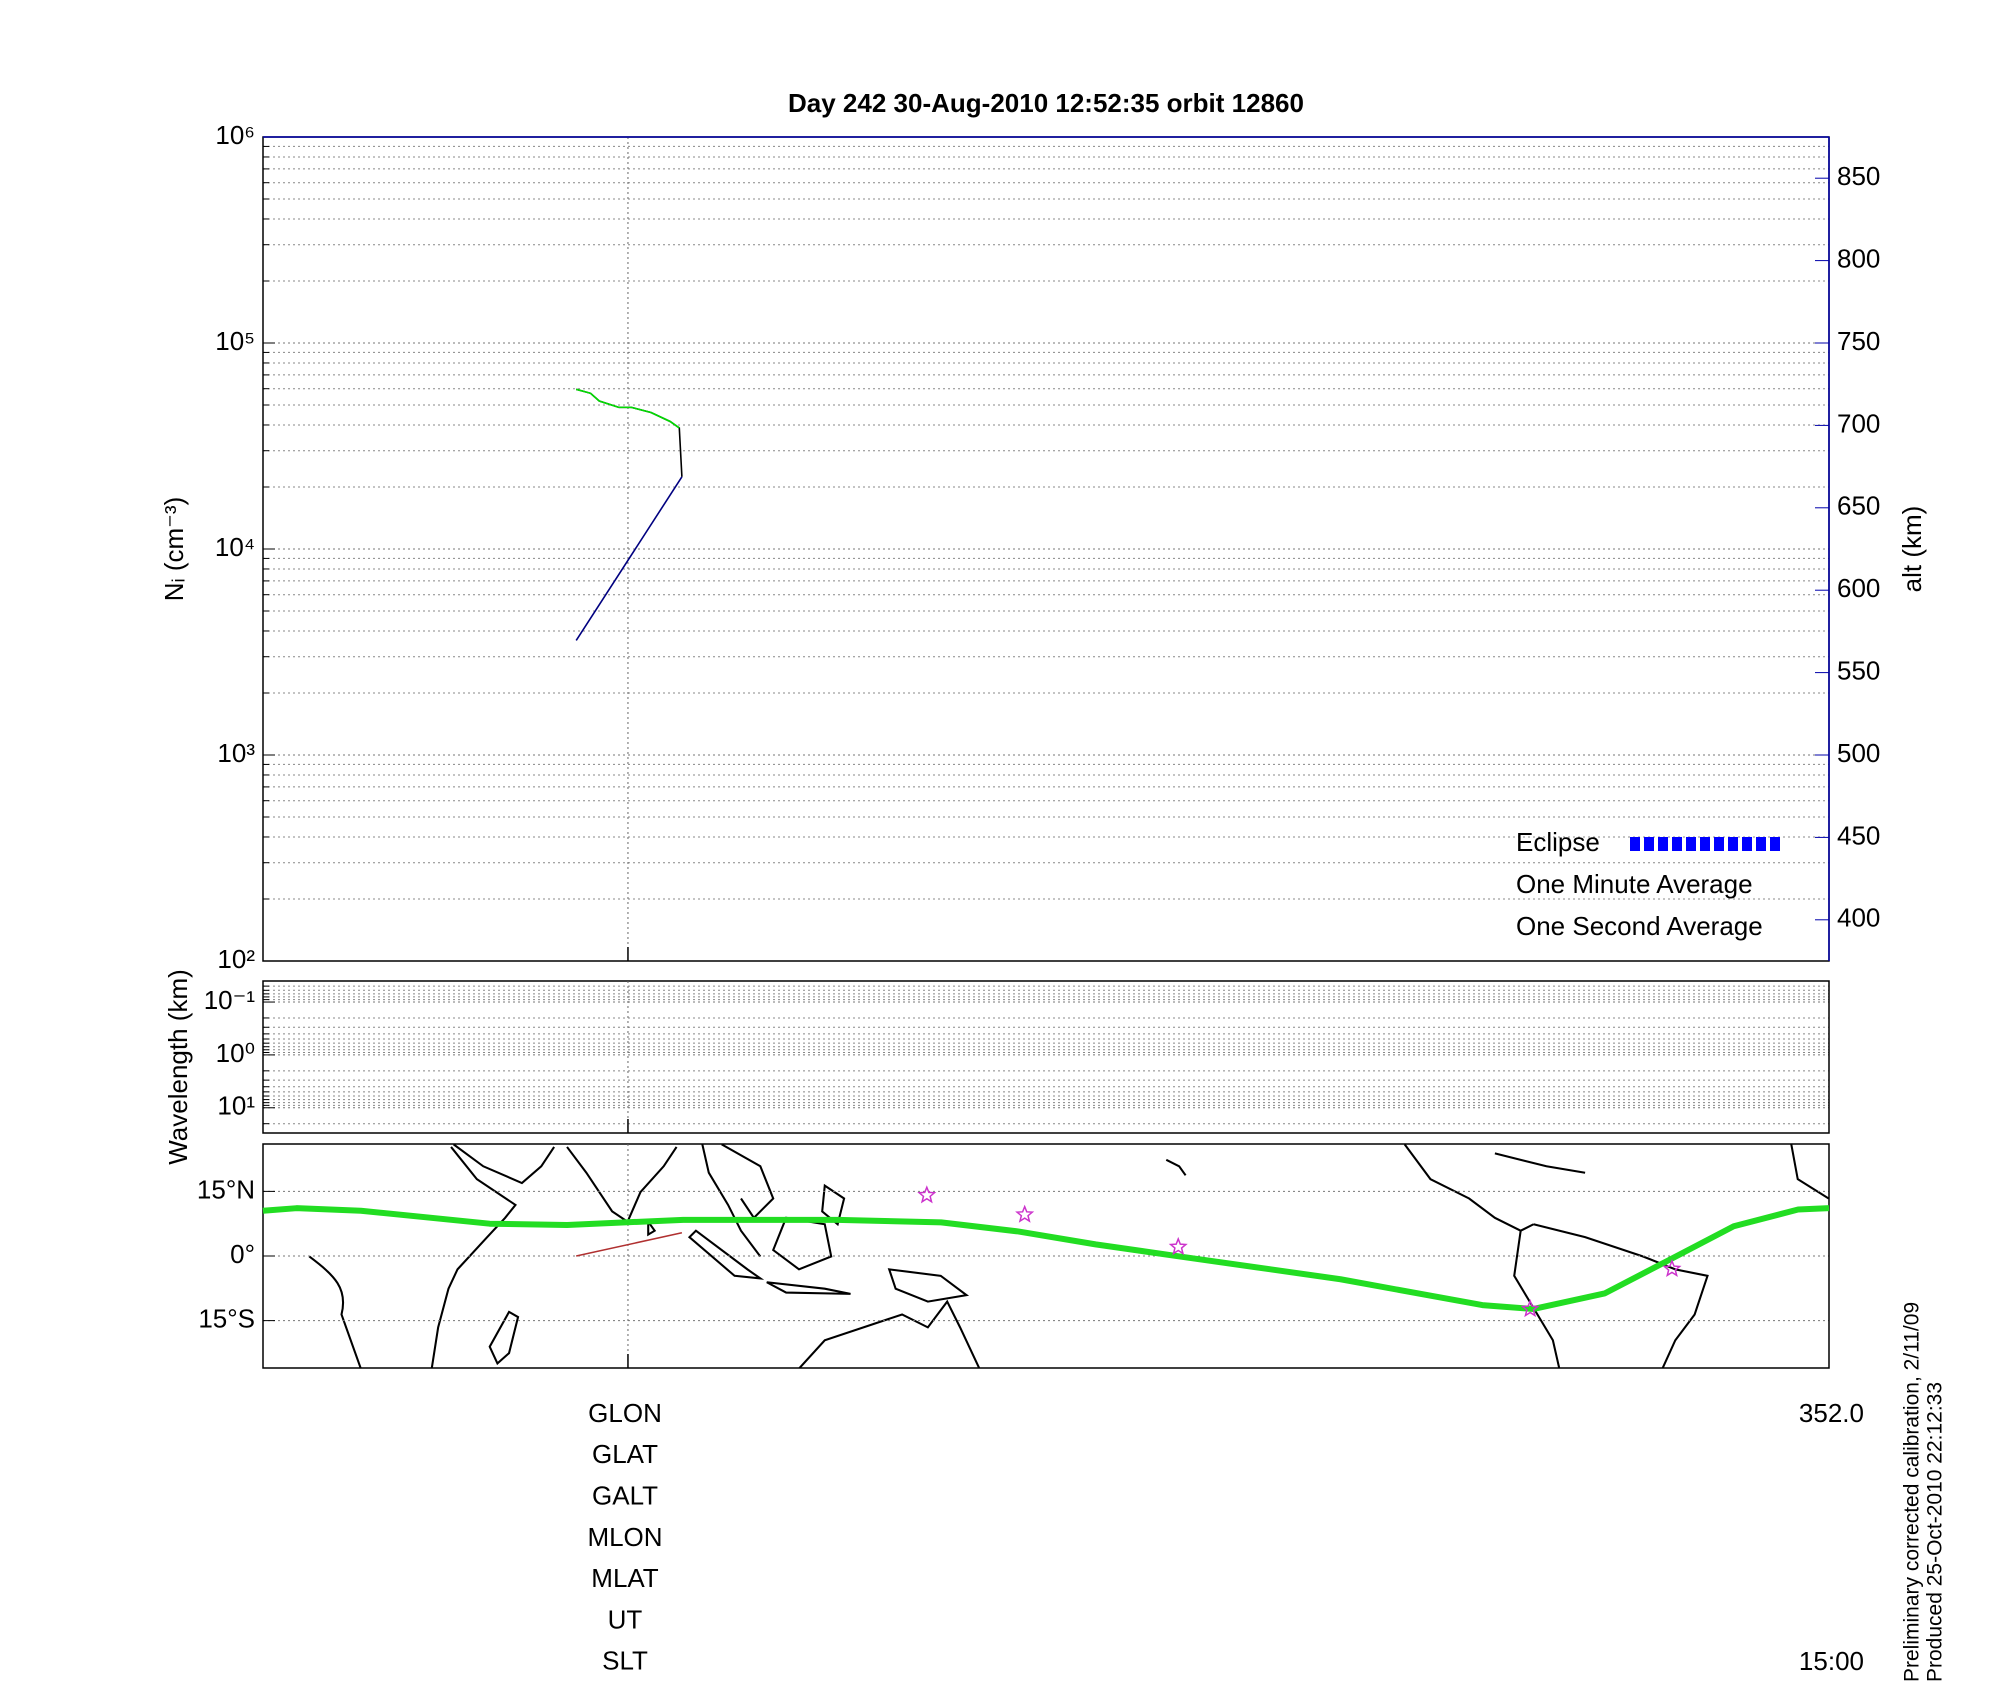 Image resolution: width=2000 pixels, height=1705 pixels. What do you see at coordinates (625, 1413) in the screenshot?
I see `footer-row-label: GLON` at bounding box center [625, 1413].